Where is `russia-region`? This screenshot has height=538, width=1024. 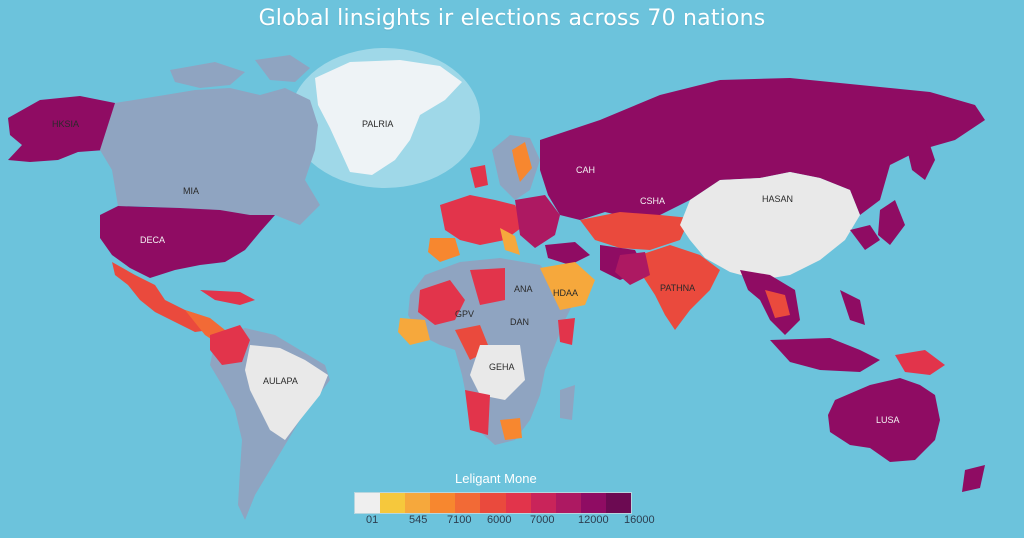
russia-region is located at coordinates (762, 149).